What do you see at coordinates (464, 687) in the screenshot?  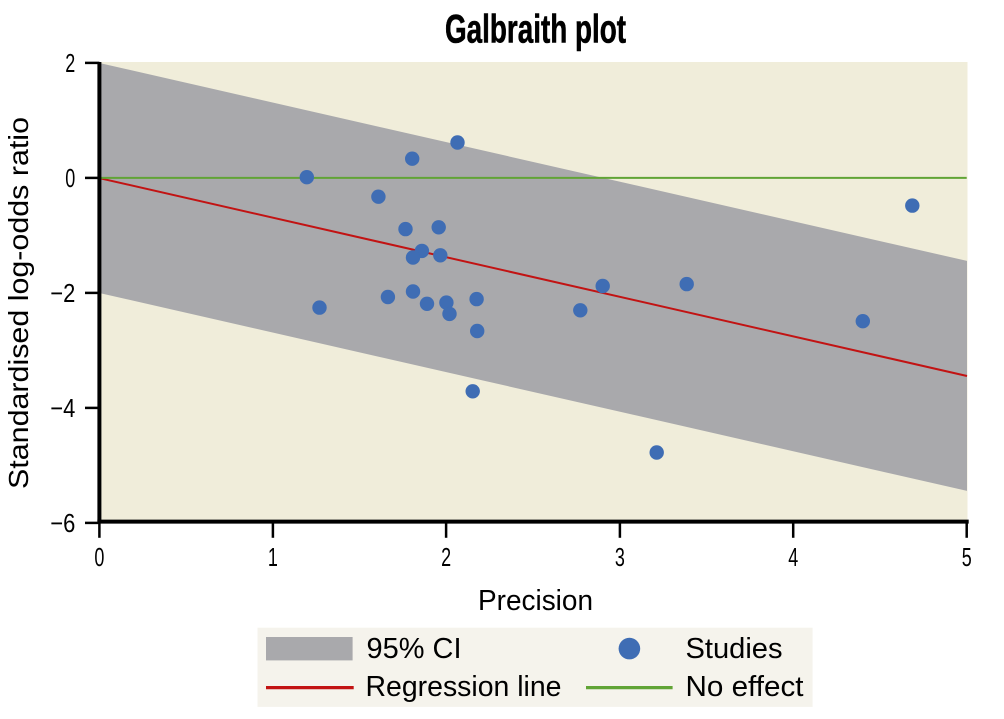 I see `svg-text: Regression line` at bounding box center [464, 687].